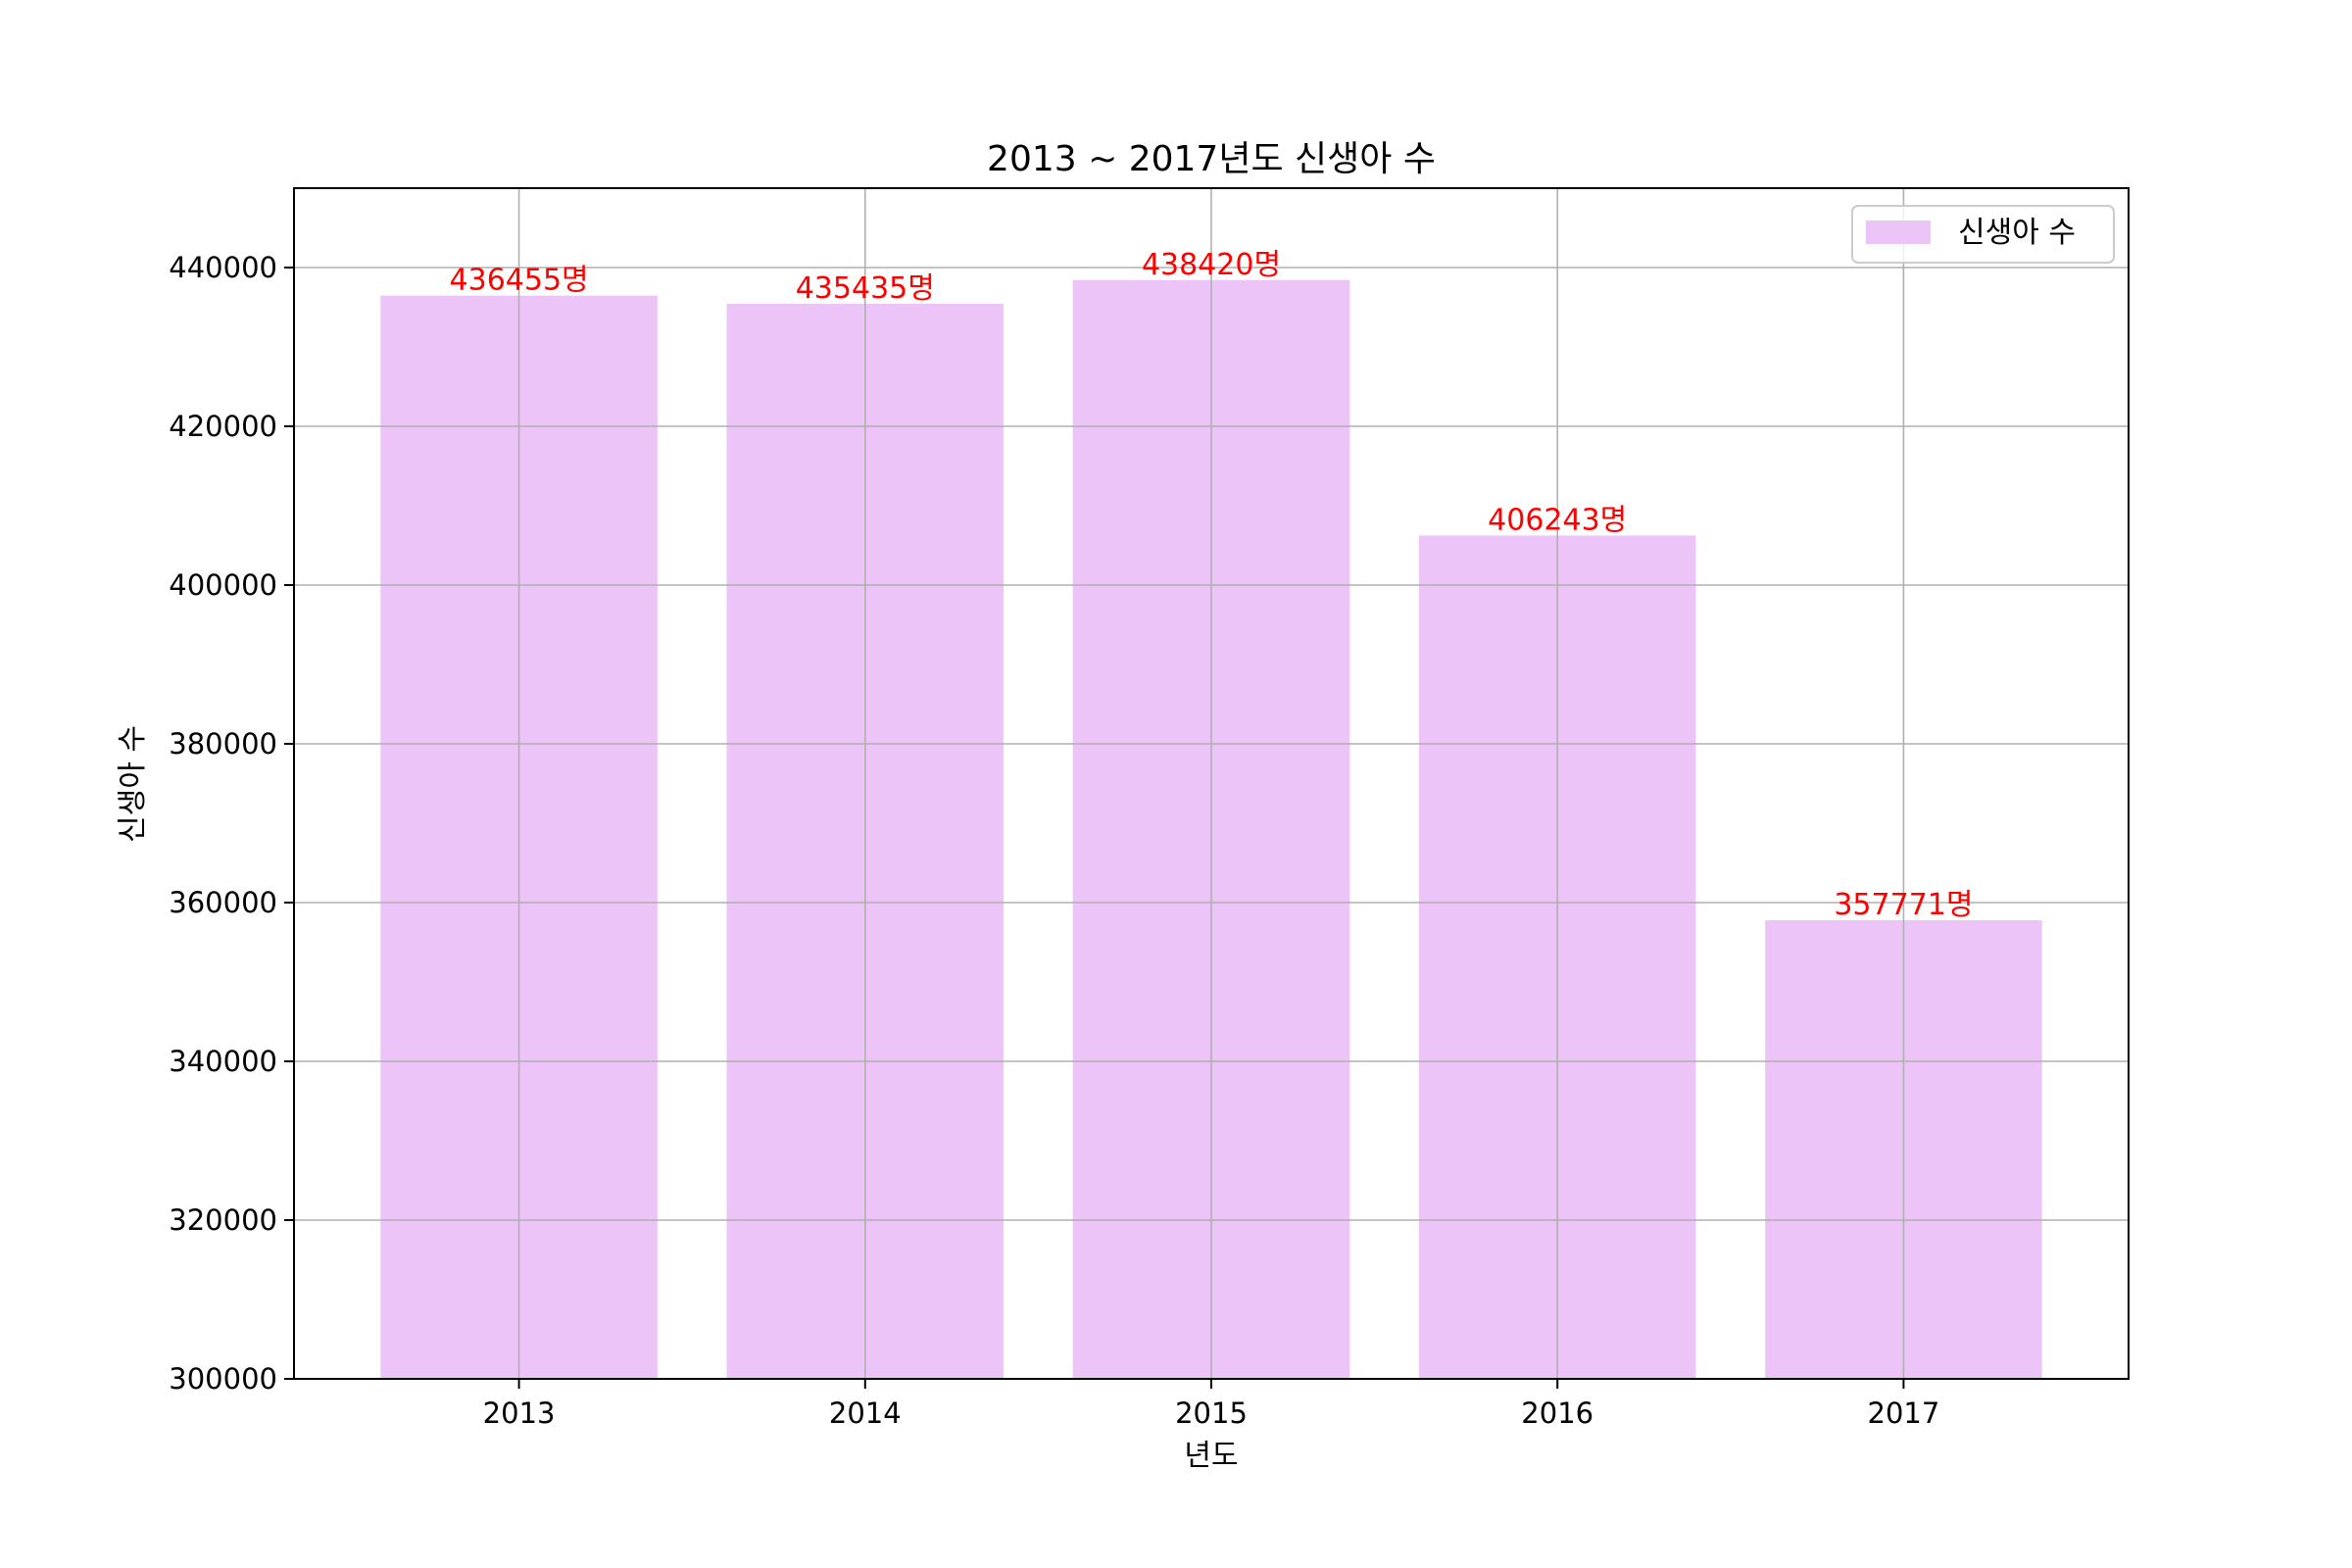  Describe the element at coordinates (519, 1413) in the screenshot. I see `x-tick-label: 2013` at that location.